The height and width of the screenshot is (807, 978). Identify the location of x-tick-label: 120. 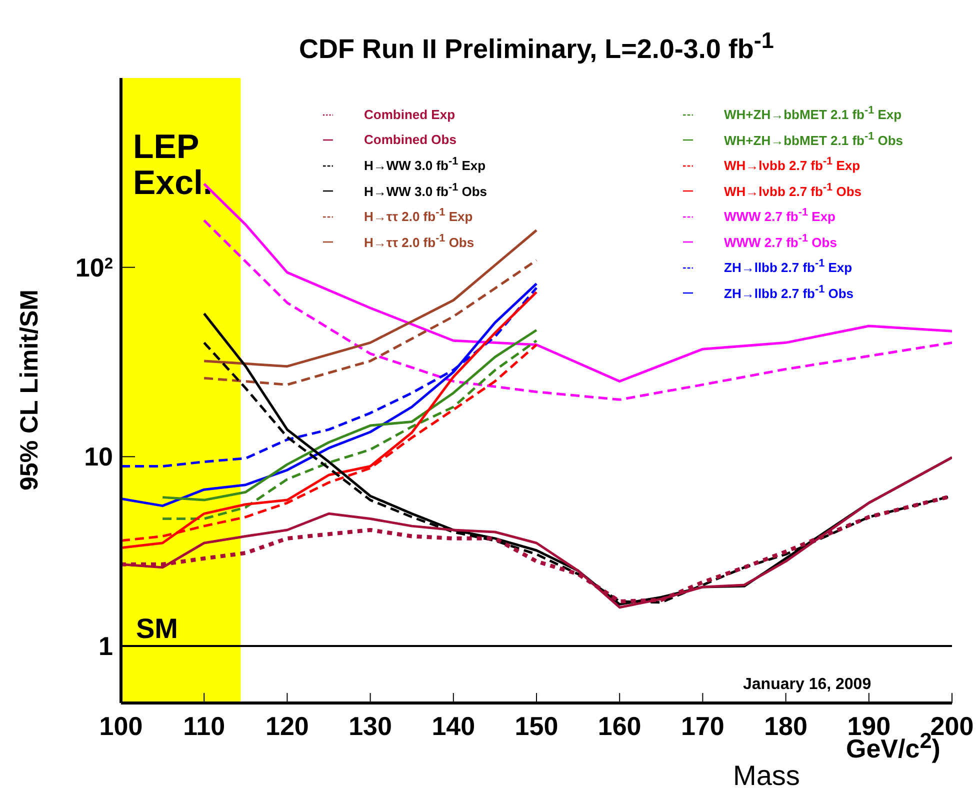
(287, 726).